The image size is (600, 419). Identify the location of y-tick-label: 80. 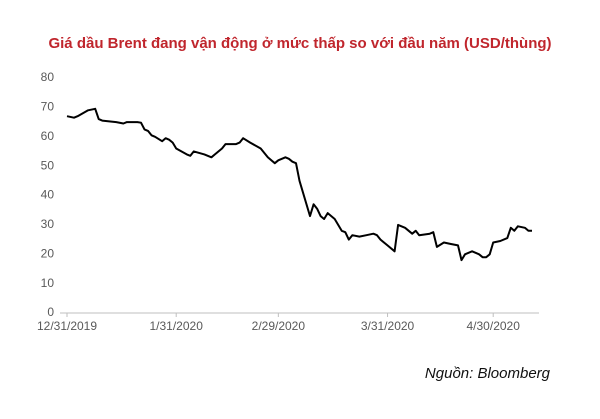
(48, 77).